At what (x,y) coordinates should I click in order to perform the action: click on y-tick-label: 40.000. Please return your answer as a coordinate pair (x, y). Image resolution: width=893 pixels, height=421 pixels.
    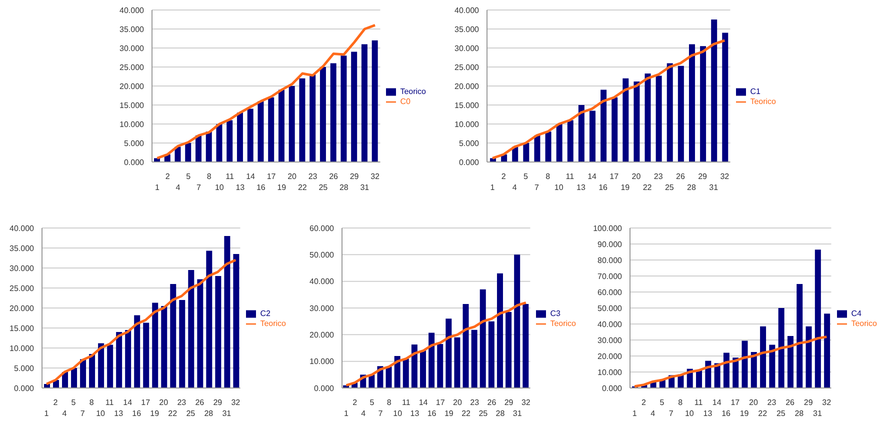
    Looking at the image, I should click on (22, 228).